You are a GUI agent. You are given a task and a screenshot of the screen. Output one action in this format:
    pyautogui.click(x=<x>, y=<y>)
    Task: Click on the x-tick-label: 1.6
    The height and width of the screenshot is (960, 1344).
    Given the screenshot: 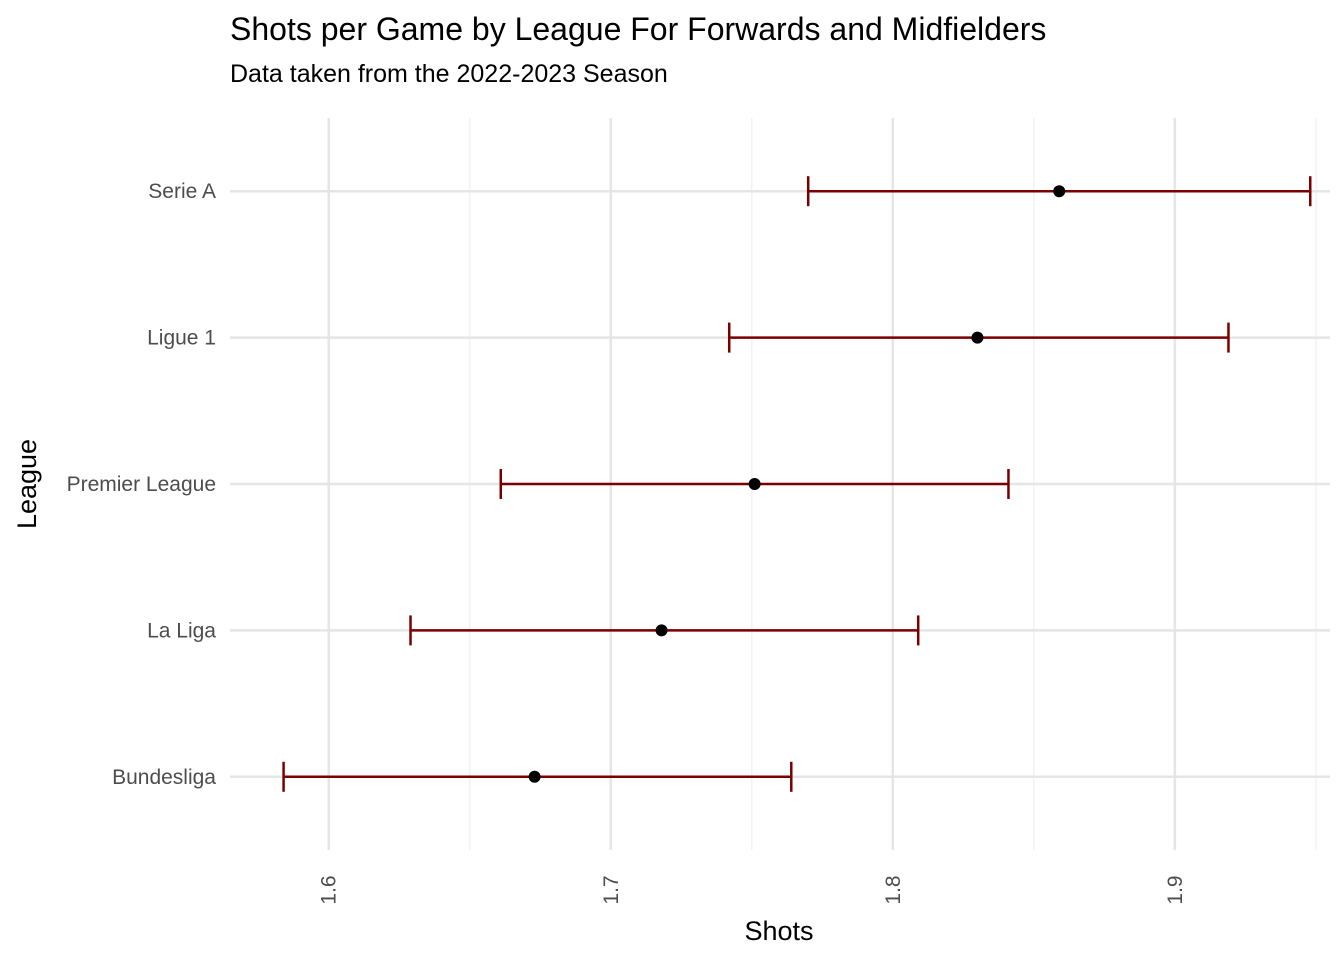 What is the action you would take?
    pyautogui.click(x=329, y=889)
    